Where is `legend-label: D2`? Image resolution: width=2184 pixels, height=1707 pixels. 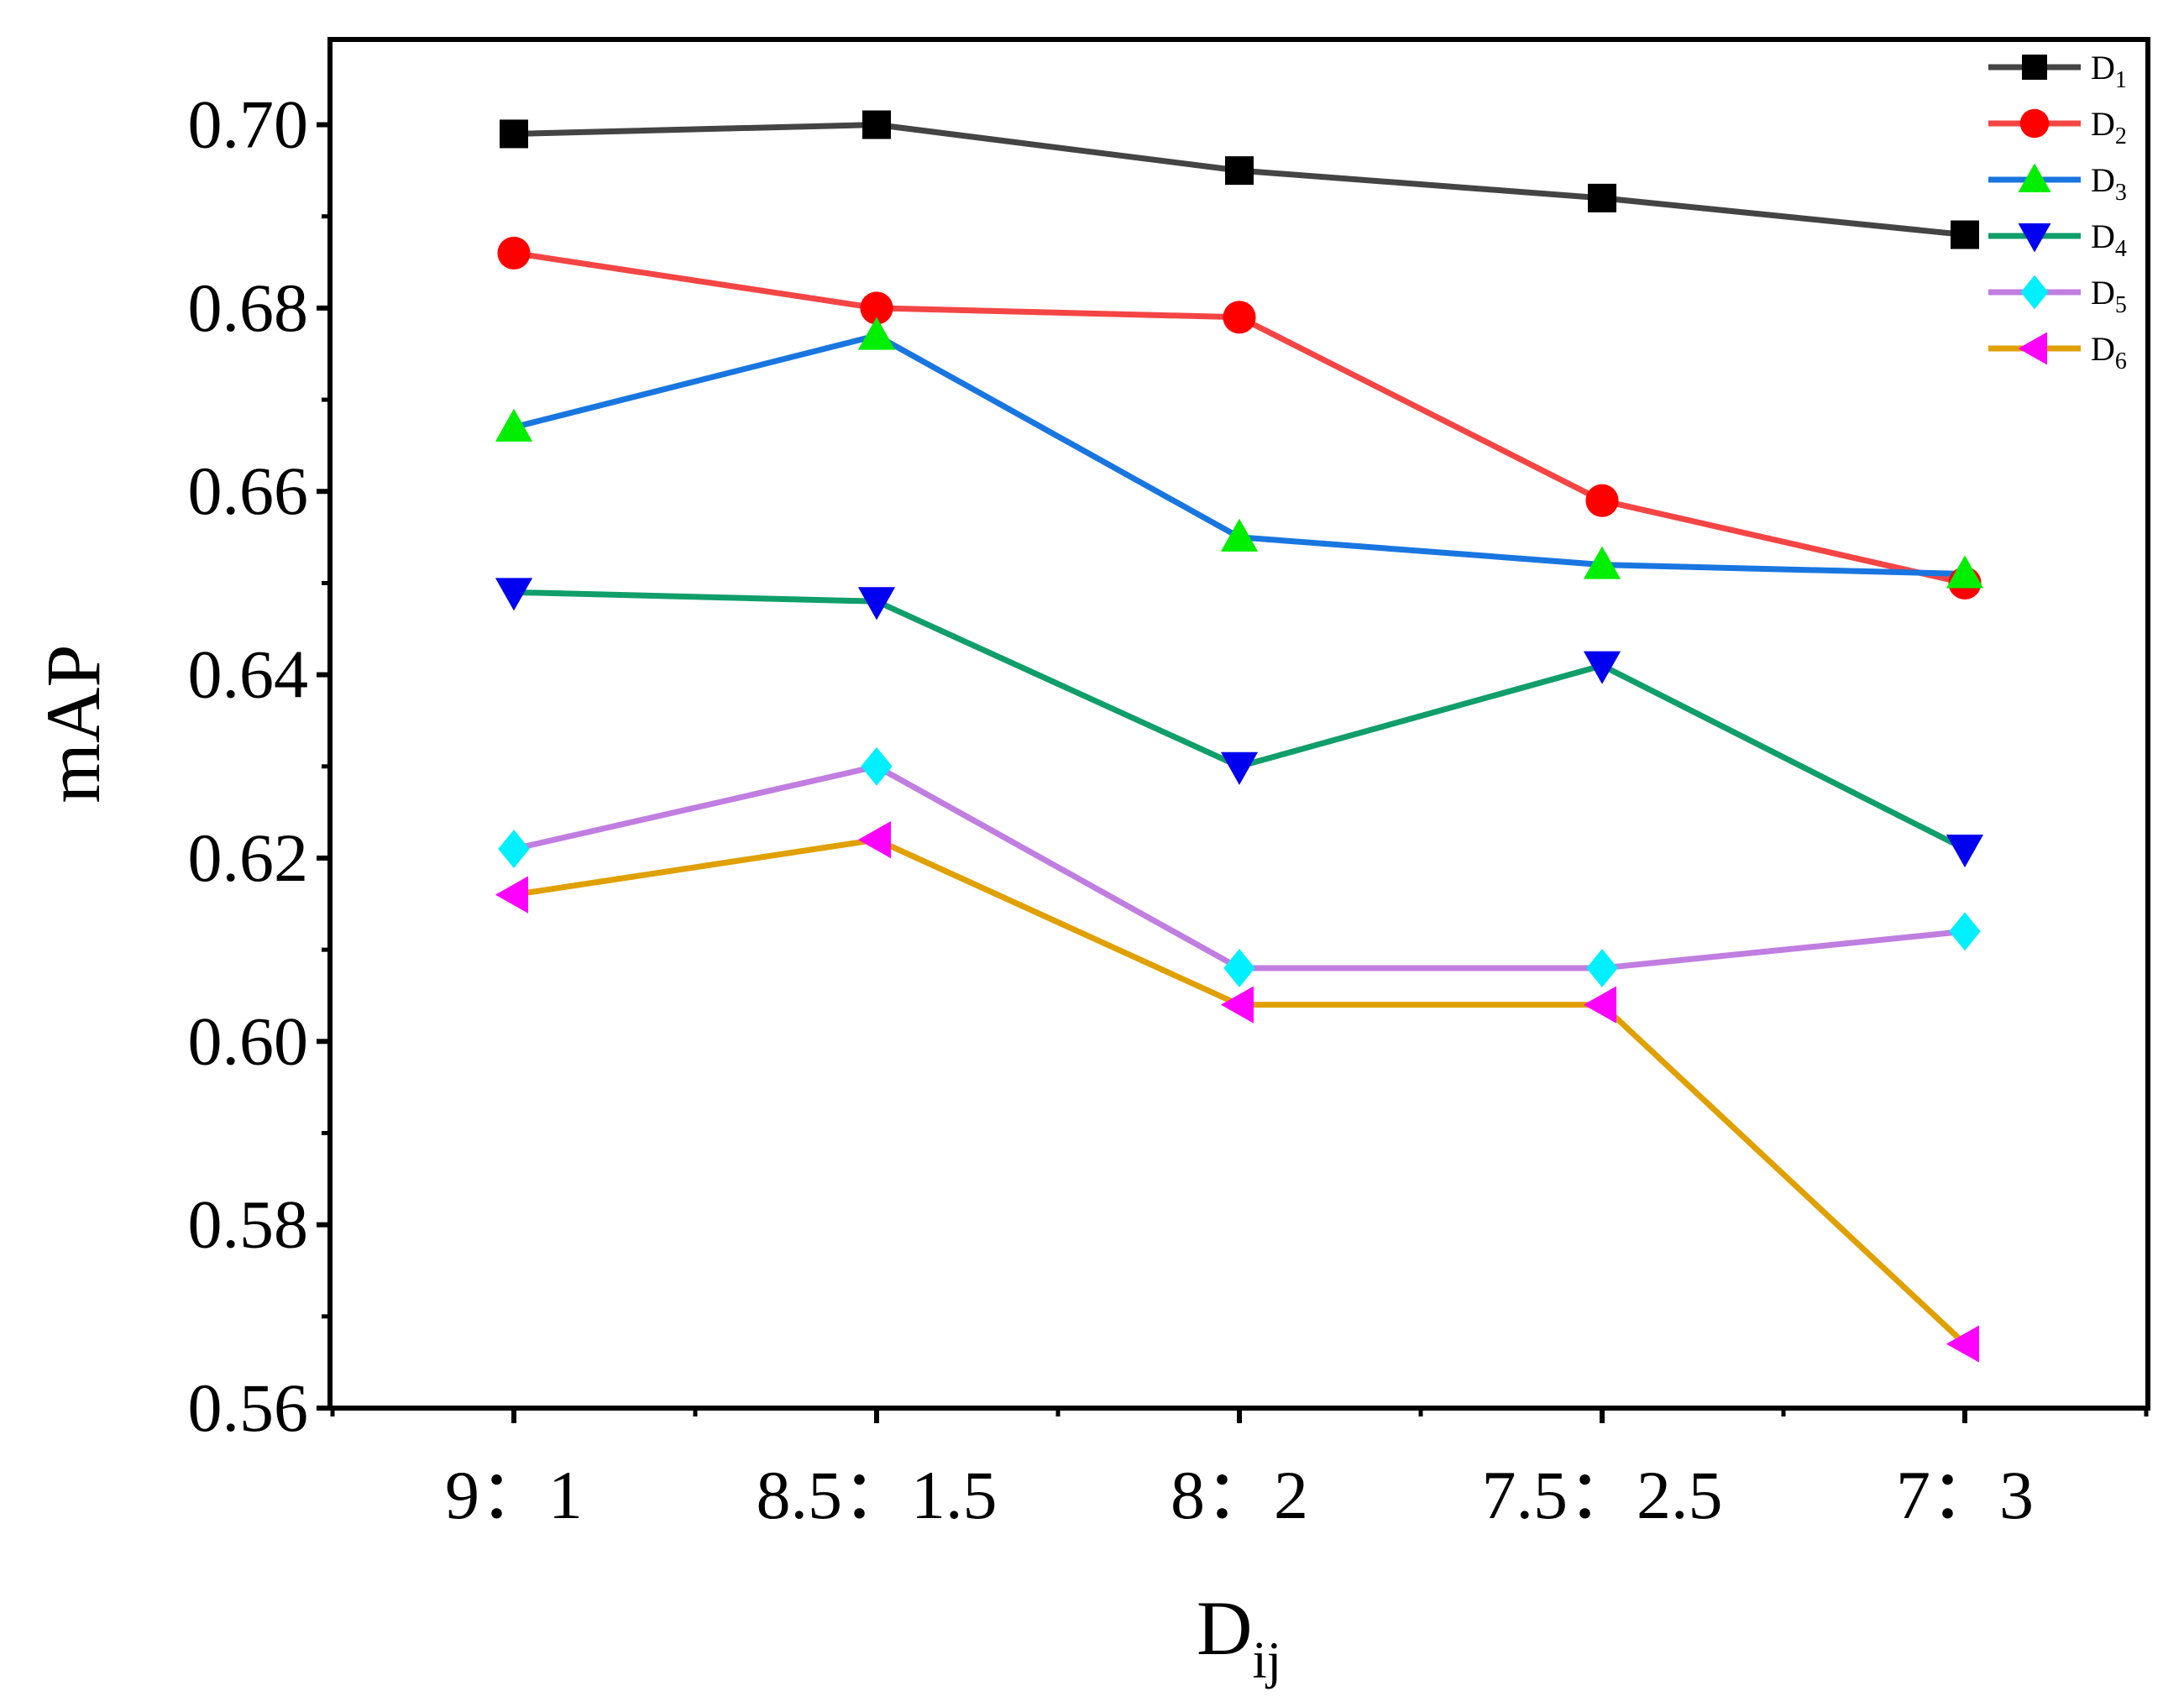
legend-label: D2 is located at coordinates (2109, 127).